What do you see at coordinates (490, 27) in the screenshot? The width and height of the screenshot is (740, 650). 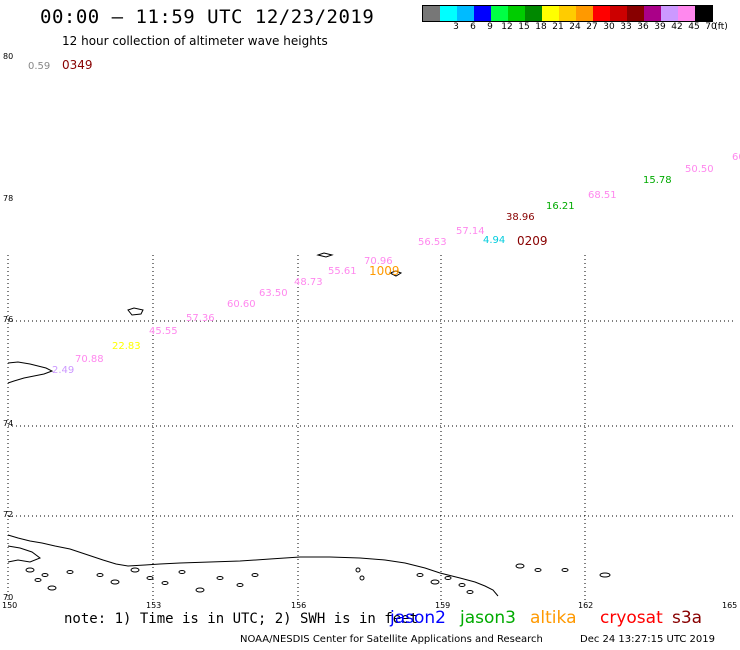 I see `legend-label: 9` at bounding box center [490, 27].